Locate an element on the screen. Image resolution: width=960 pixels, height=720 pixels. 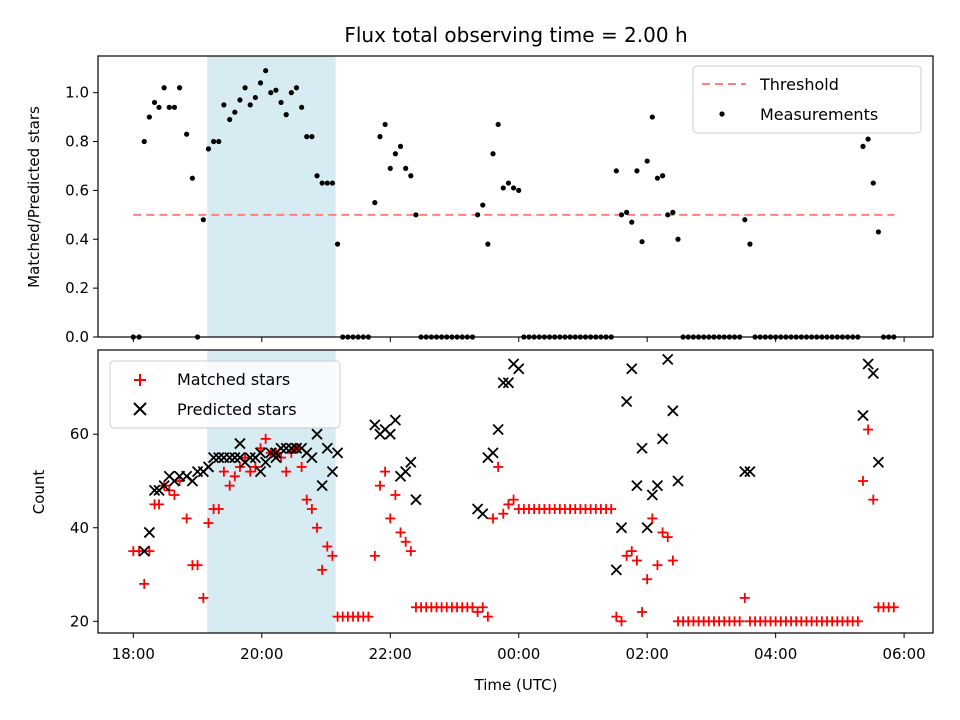
top-legend-box is located at coordinates (807, 99).